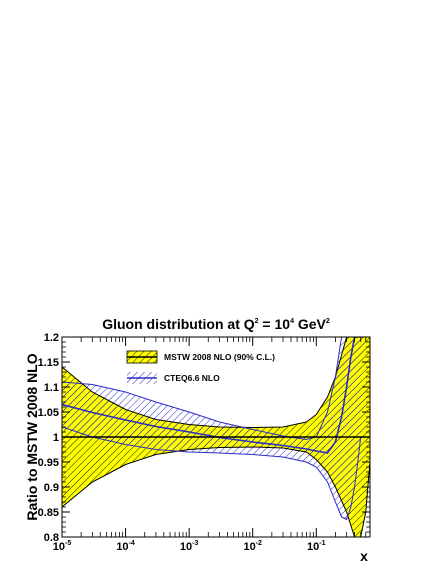 This screenshot has height=573, width=443. Describe the element at coordinates (48, 463) in the screenshot. I see `y-tick-label: 0.95` at that location.